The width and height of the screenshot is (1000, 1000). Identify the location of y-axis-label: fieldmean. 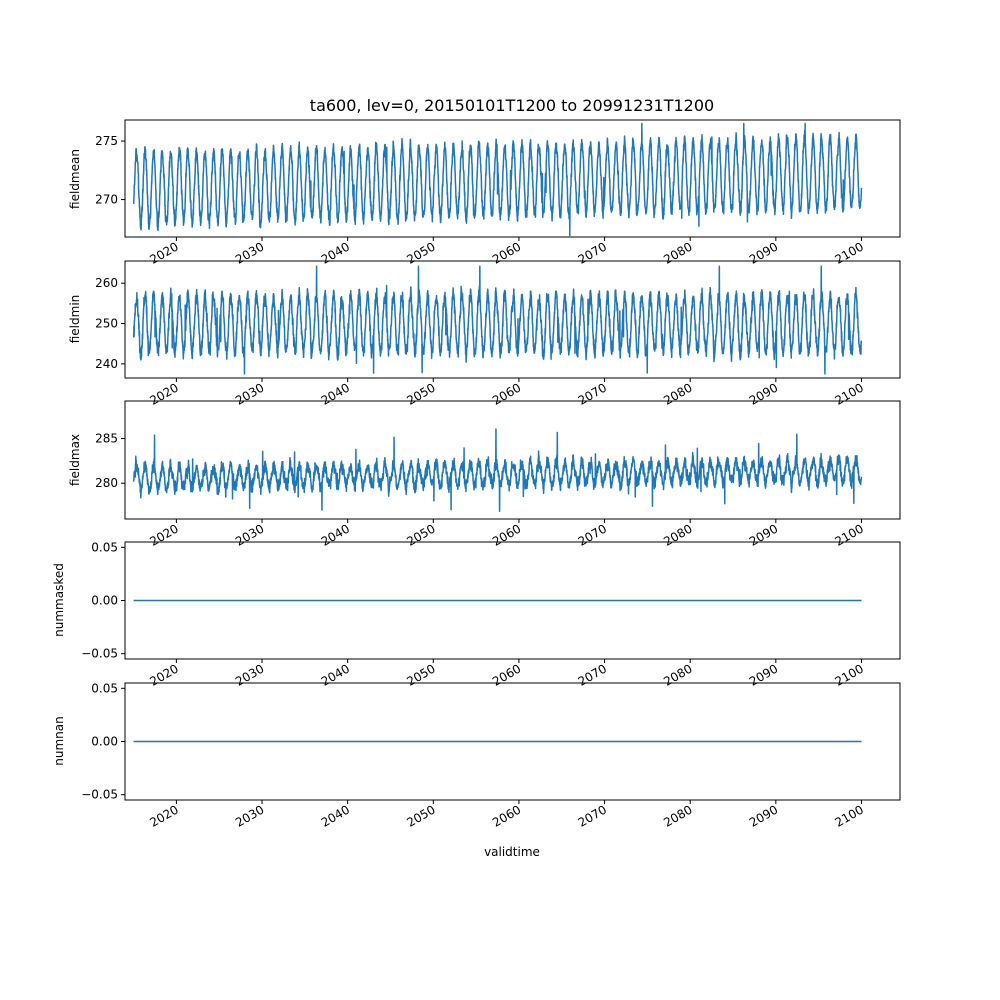
(75, 179).